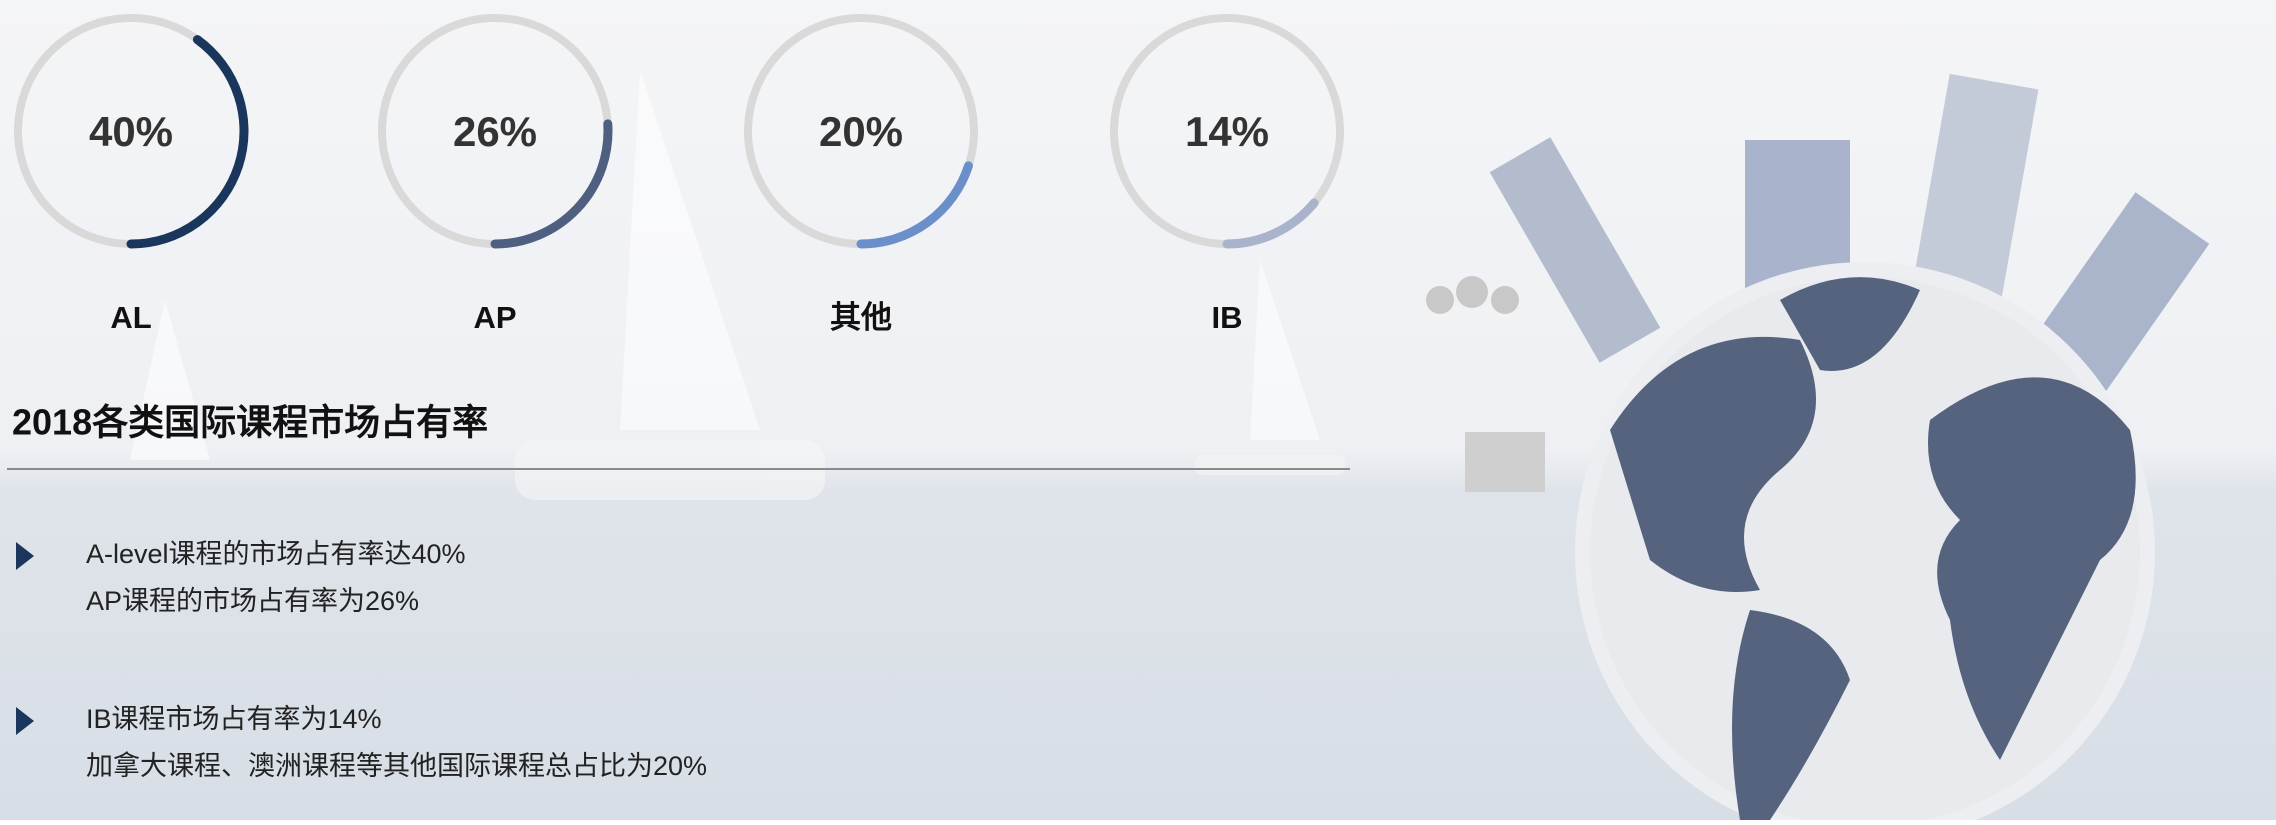 The height and width of the screenshot is (825, 2276). What do you see at coordinates (495, 131) in the screenshot?
I see `ring-value-label: 26%` at bounding box center [495, 131].